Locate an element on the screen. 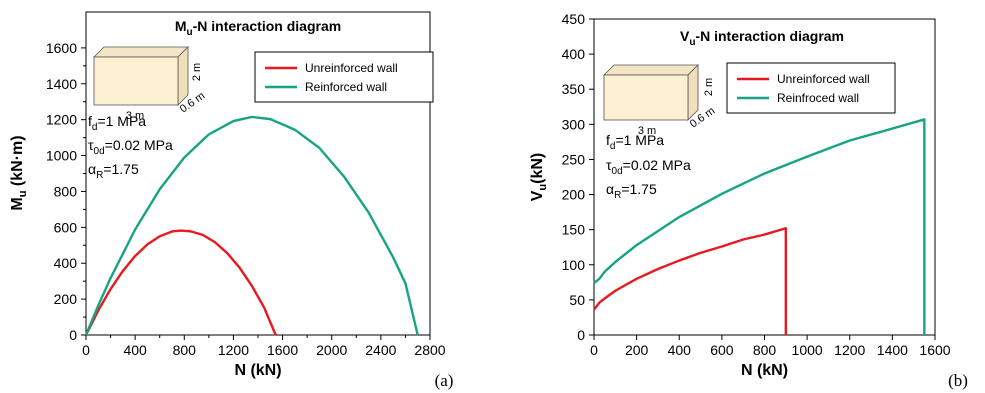 Image resolution: width=985 pixels, height=393 pixels. y-tick-label: 1000 is located at coordinates (61, 156).